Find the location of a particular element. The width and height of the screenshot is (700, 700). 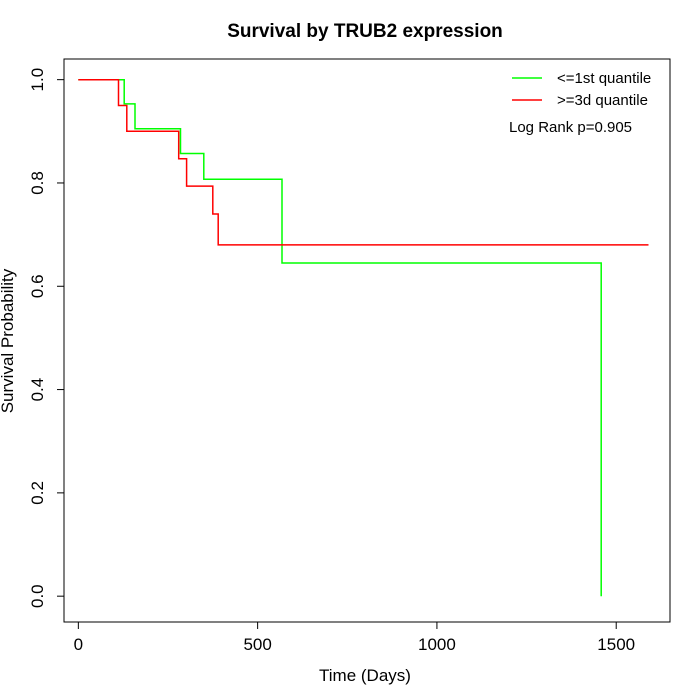

chart-title: Survival by TRUB2 expression is located at coordinates (365, 31).